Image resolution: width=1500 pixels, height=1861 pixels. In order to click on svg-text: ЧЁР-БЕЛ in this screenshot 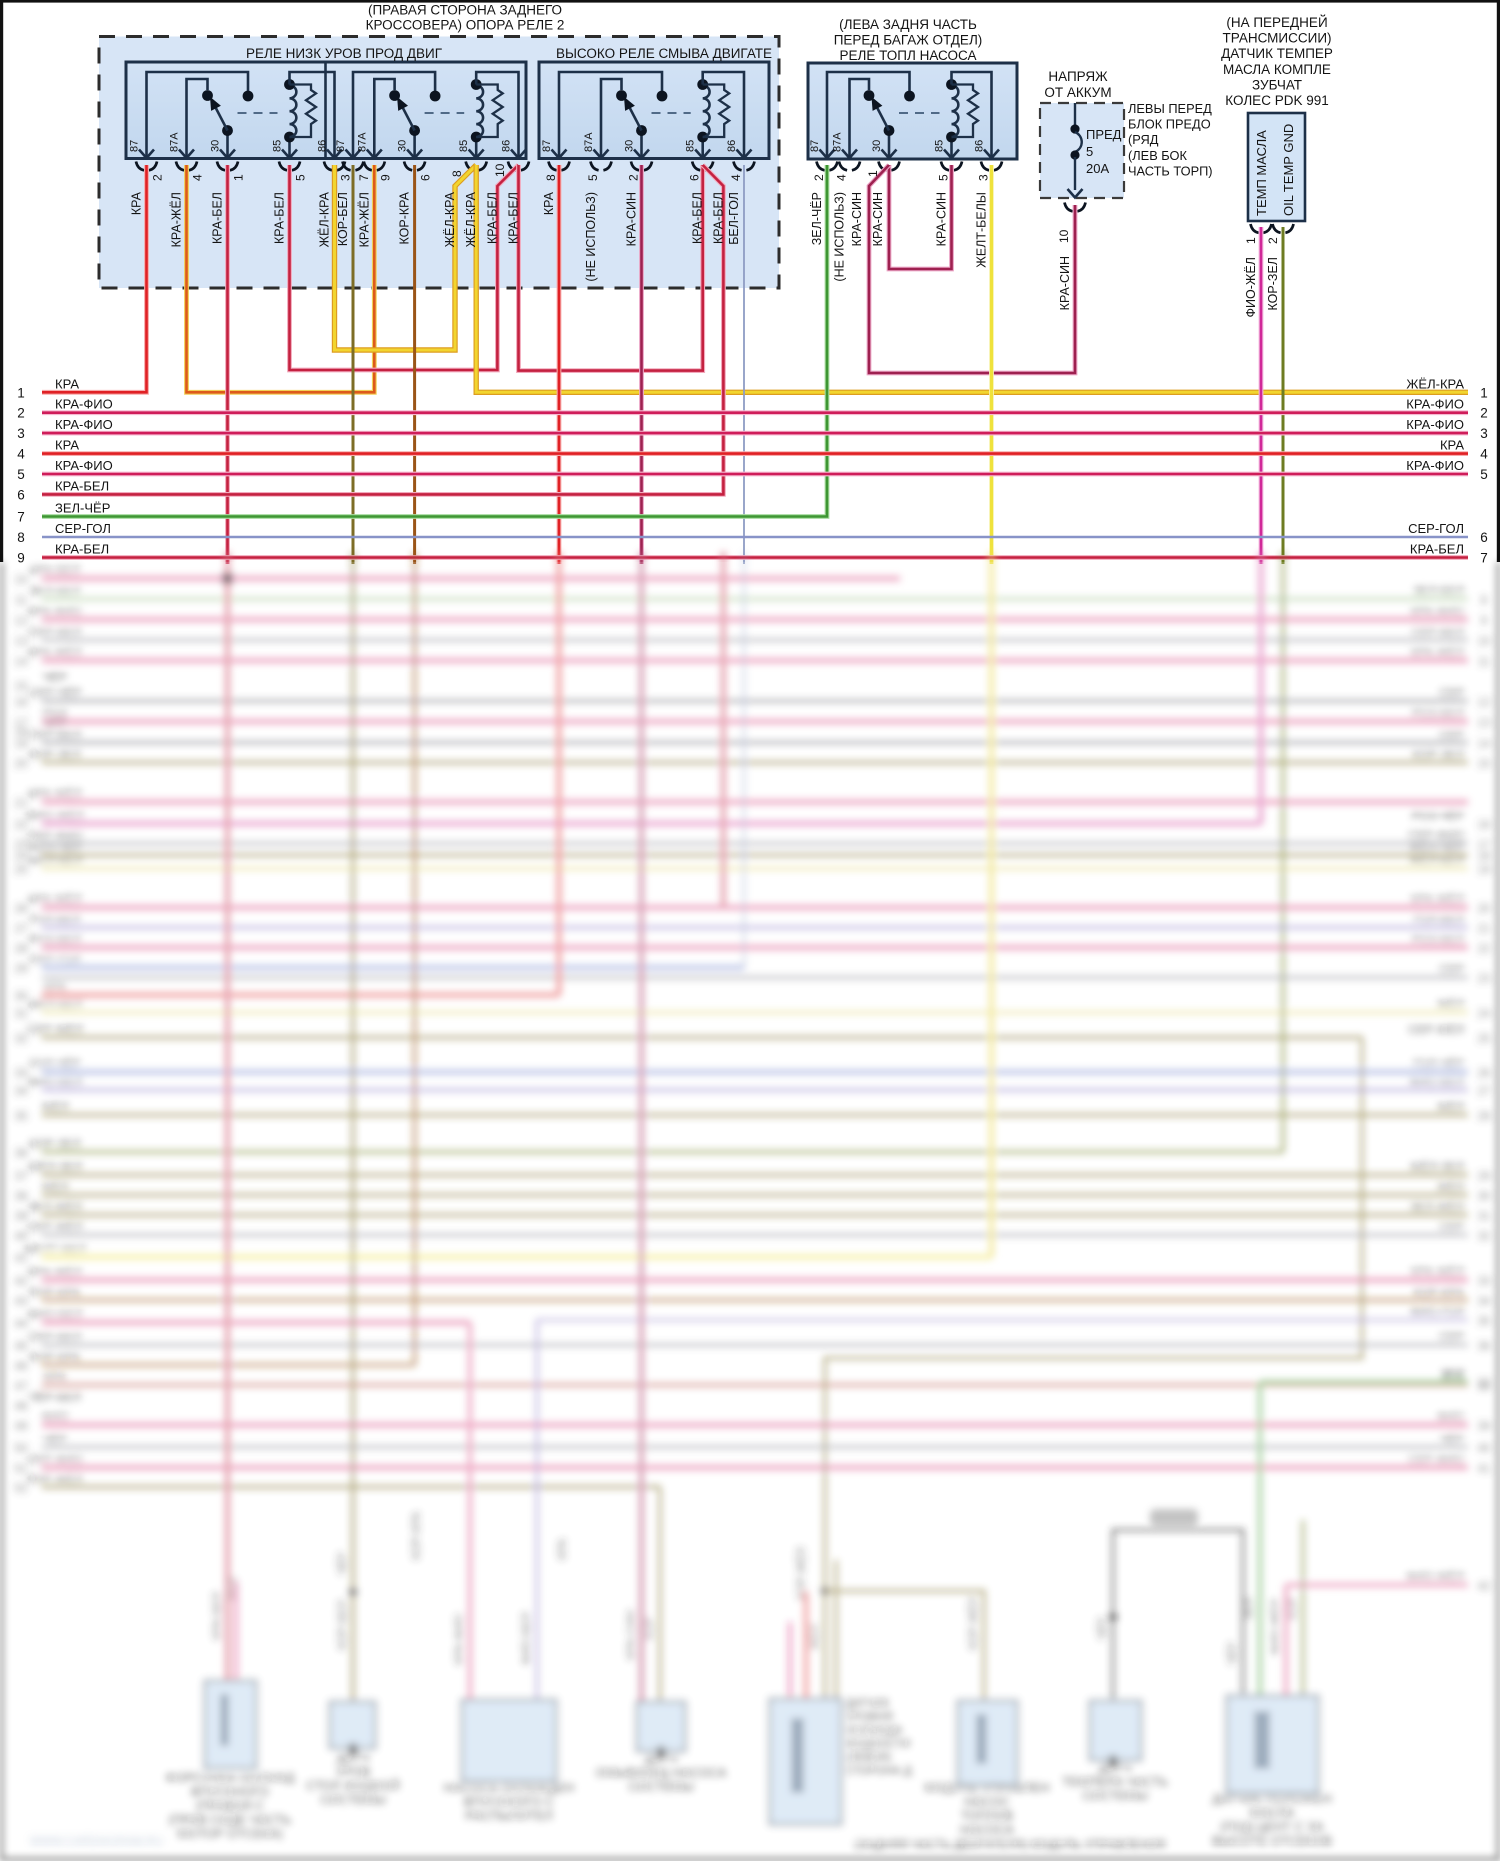, I will do `click(55, 1397)`.